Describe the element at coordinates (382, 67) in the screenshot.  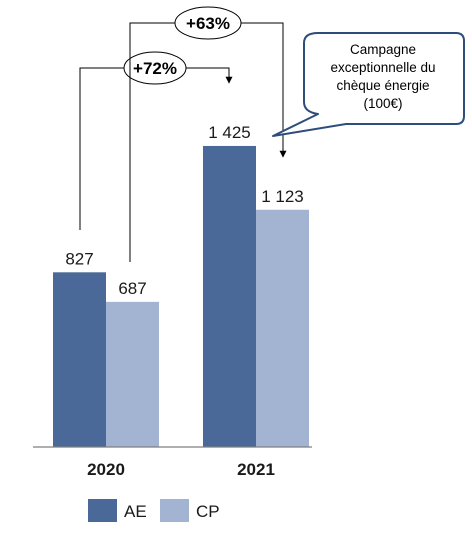
I see `callout-line-2: exceptionnelle du` at that location.